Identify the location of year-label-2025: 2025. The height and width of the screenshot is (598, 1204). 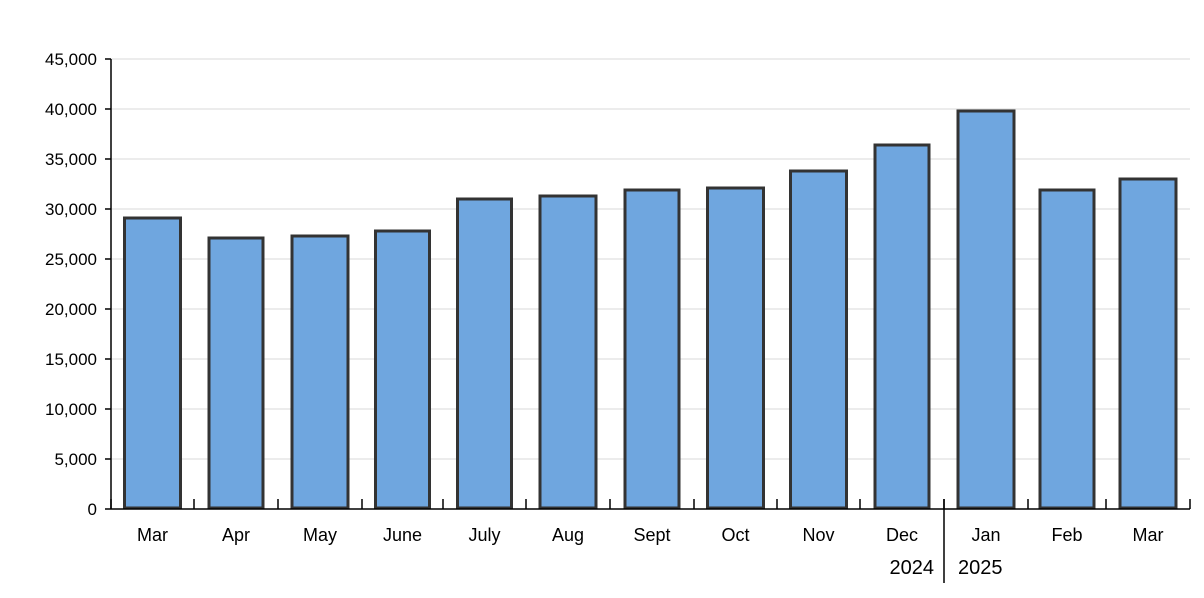
(980, 568).